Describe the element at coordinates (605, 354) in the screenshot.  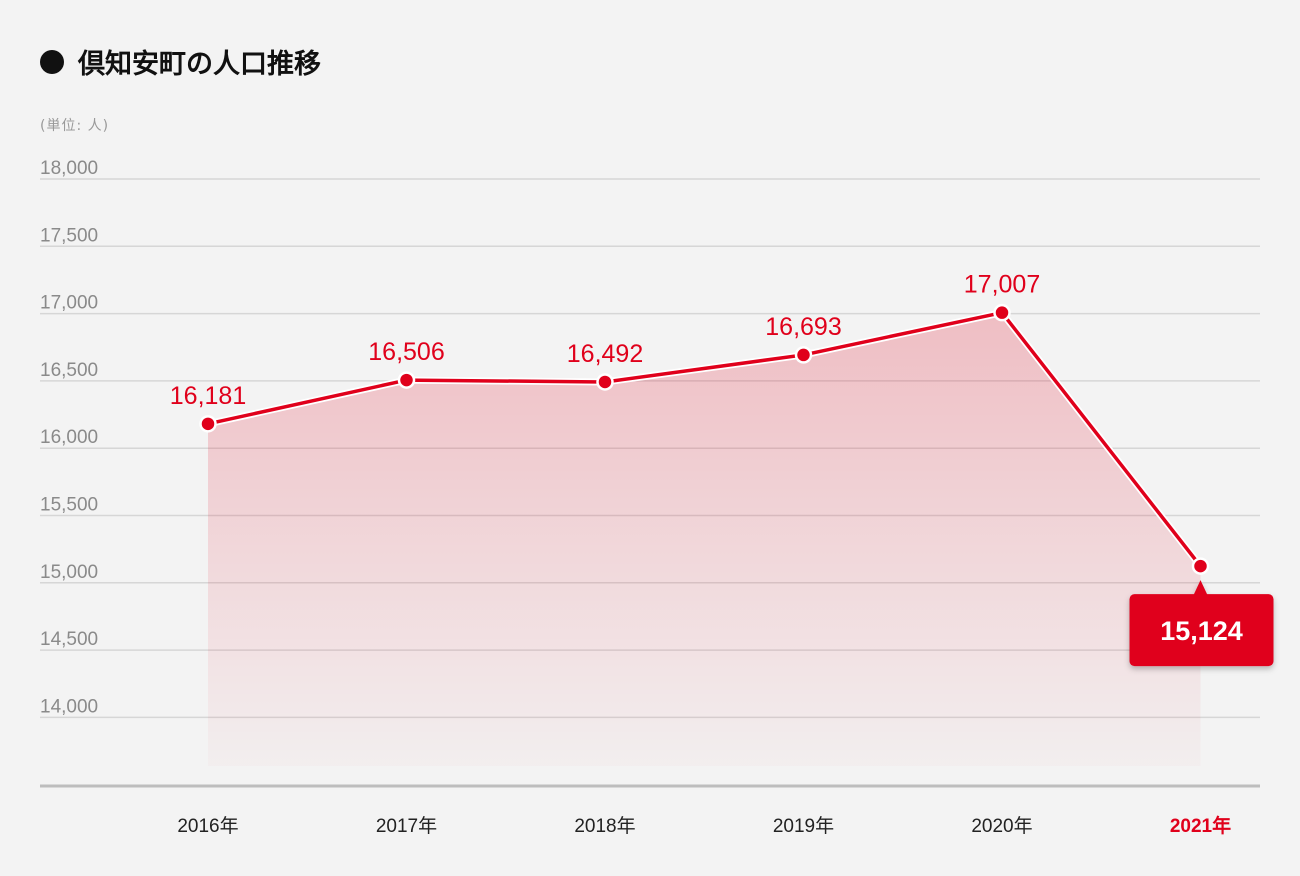
I see `data-label: 16,492` at that location.